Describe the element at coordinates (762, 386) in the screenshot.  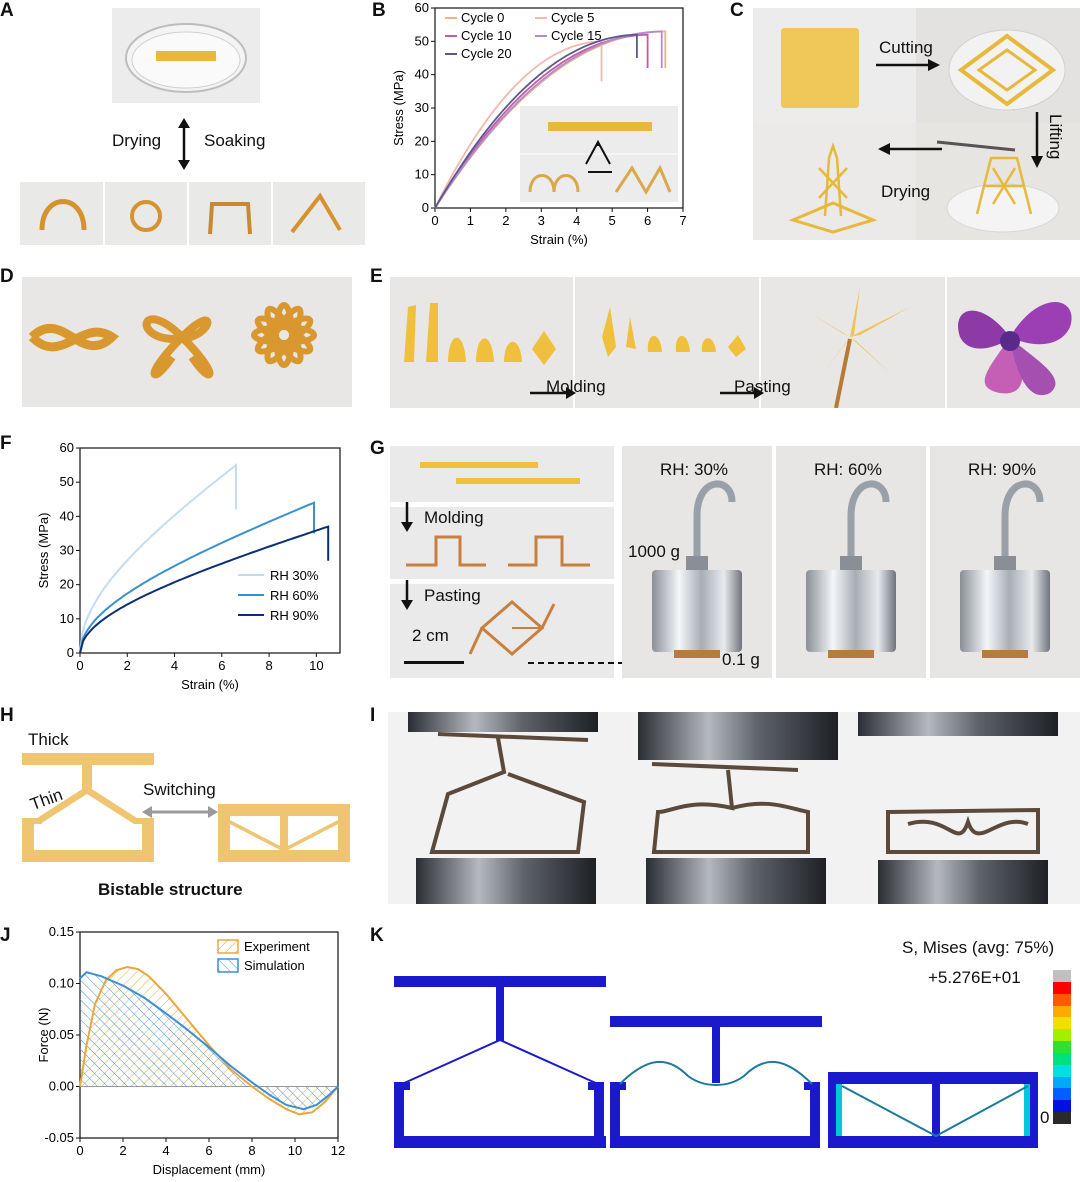
I see `pasting-label-e: Pasting` at that location.